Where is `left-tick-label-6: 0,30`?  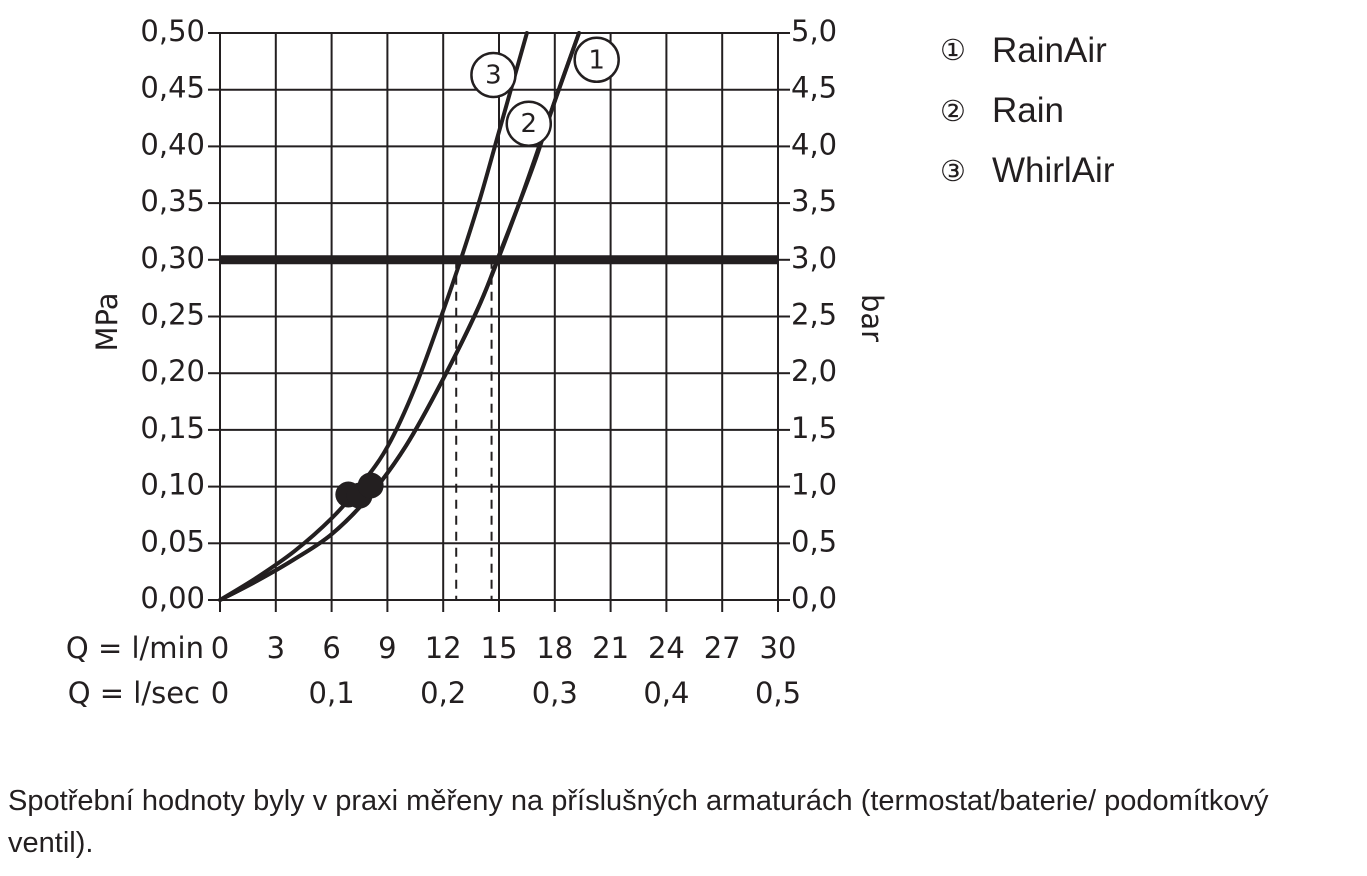 left-tick-label-6: 0,30 is located at coordinates (172, 258).